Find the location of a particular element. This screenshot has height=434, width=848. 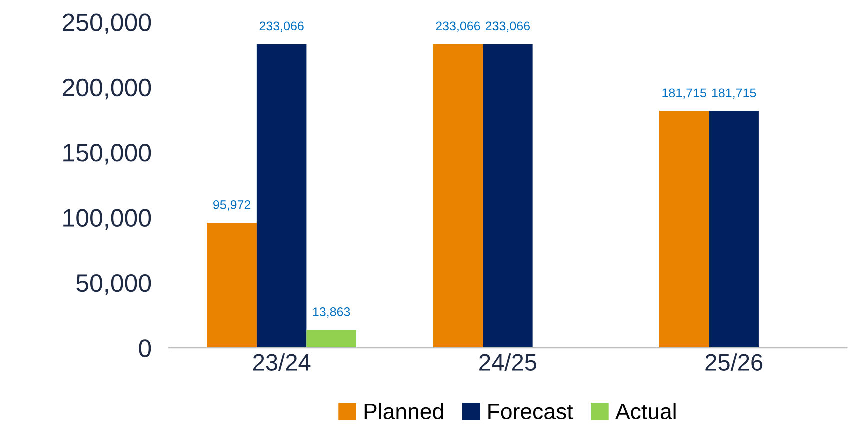

y-tick-label: 0 is located at coordinates (145, 349).